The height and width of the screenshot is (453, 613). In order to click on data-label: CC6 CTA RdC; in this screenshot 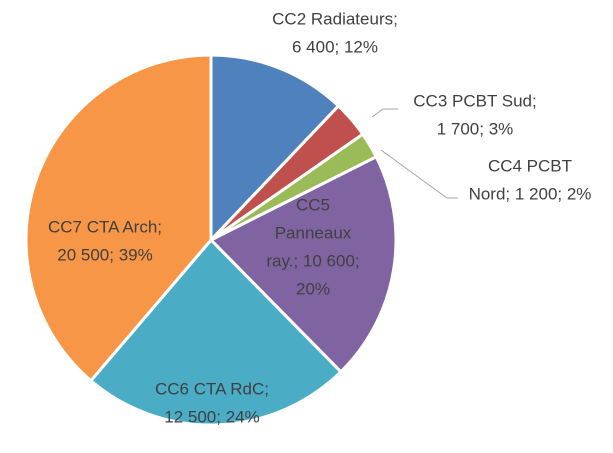, I will do `click(212, 388)`.